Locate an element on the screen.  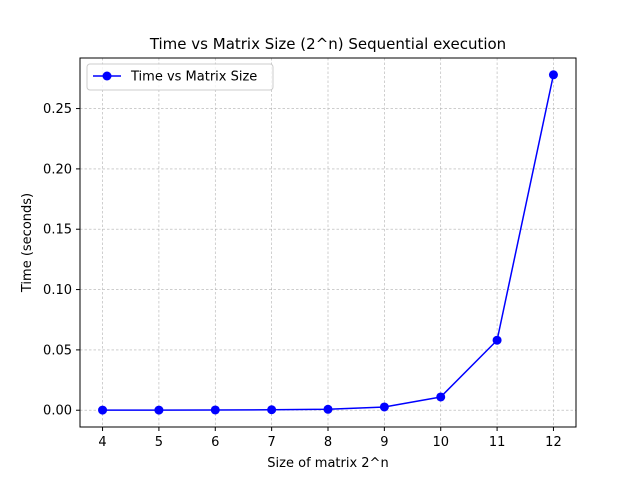
y-tick-label: 0.00 is located at coordinates (57, 411).